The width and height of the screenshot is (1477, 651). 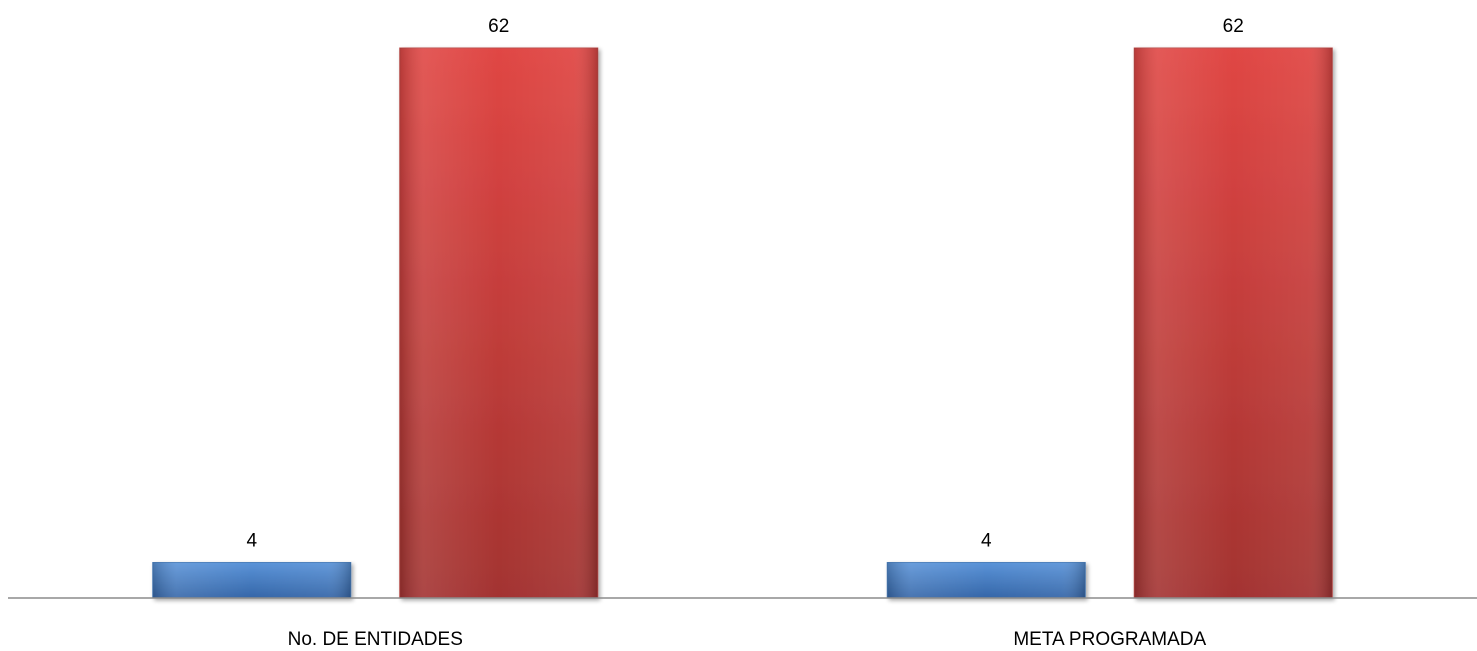 I want to click on category-label-1: No. DE ENTIDADES, so click(x=375, y=639).